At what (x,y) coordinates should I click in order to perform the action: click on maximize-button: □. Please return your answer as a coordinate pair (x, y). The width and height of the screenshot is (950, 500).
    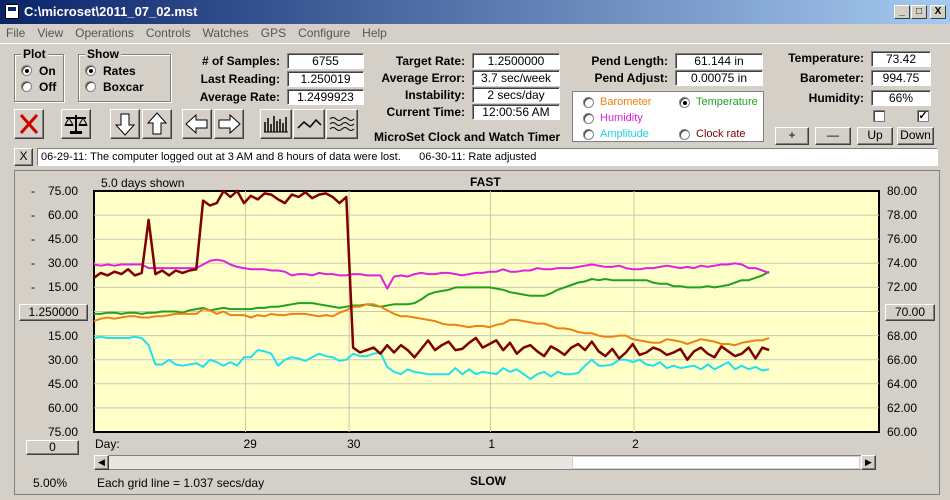
    Looking at the image, I should click on (919, 12).